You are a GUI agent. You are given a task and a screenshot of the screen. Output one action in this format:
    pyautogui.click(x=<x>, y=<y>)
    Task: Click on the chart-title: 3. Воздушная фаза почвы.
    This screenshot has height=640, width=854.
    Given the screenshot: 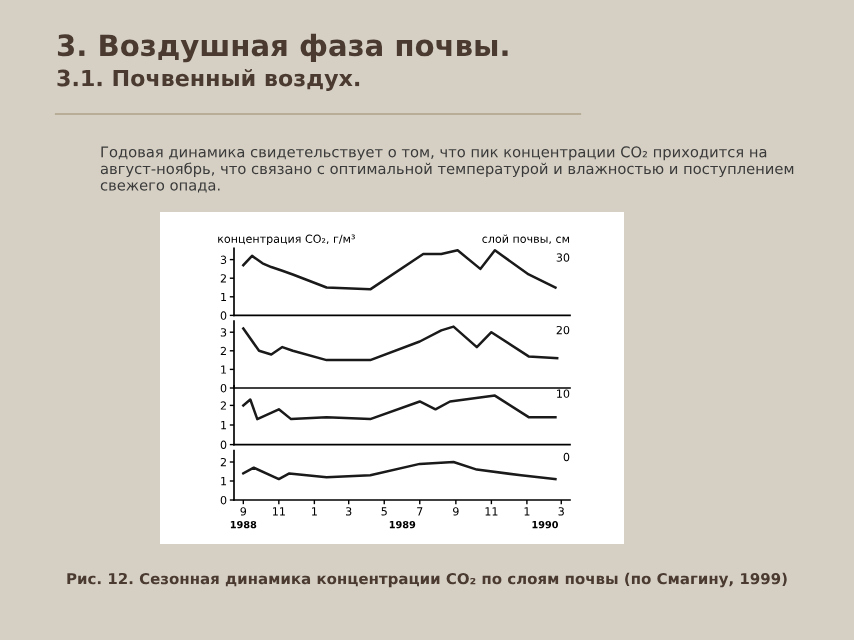 What is the action you would take?
    pyautogui.click(x=282, y=48)
    